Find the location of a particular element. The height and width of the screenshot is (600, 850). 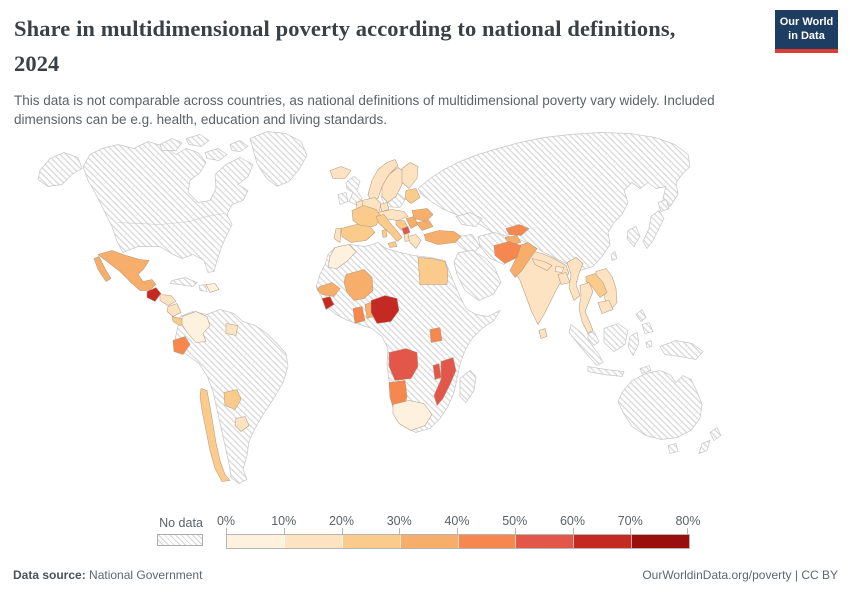

legend-tick-label: 0% is located at coordinates (226, 521).